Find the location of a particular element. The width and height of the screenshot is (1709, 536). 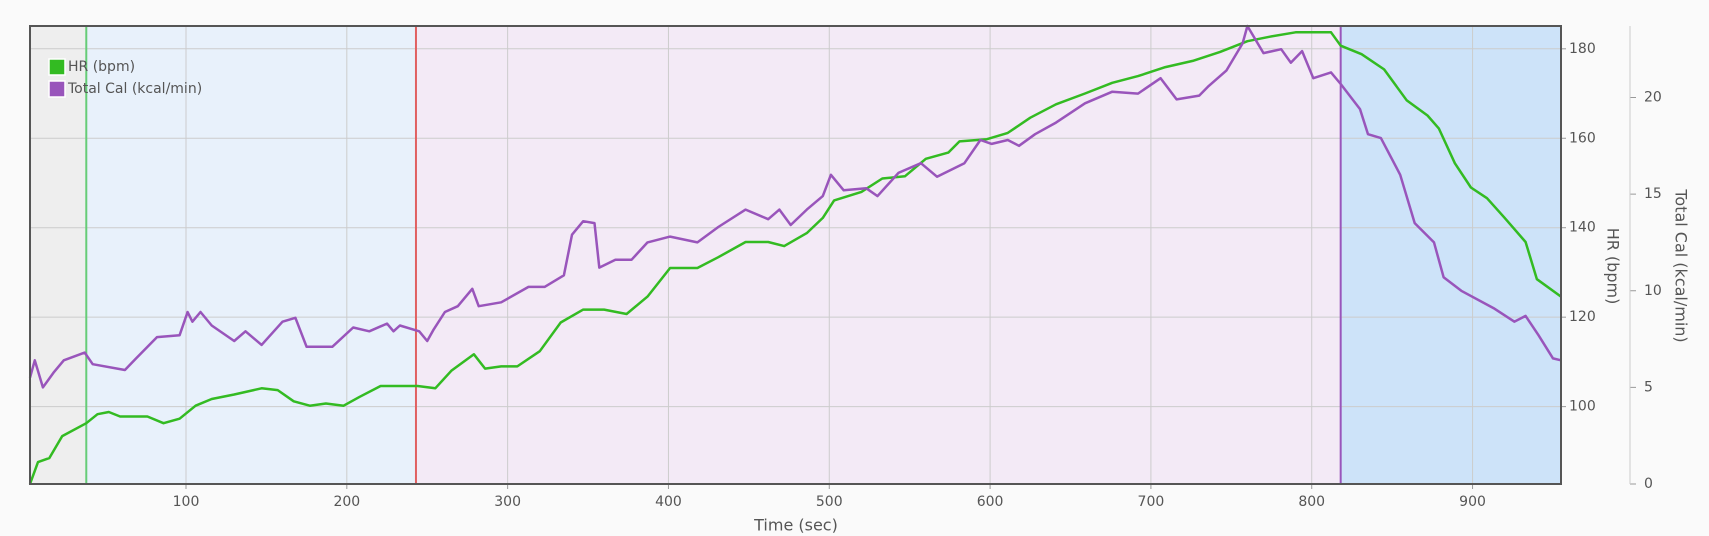

legend-label: HR (bpm) is located at coordinates (101, 67).